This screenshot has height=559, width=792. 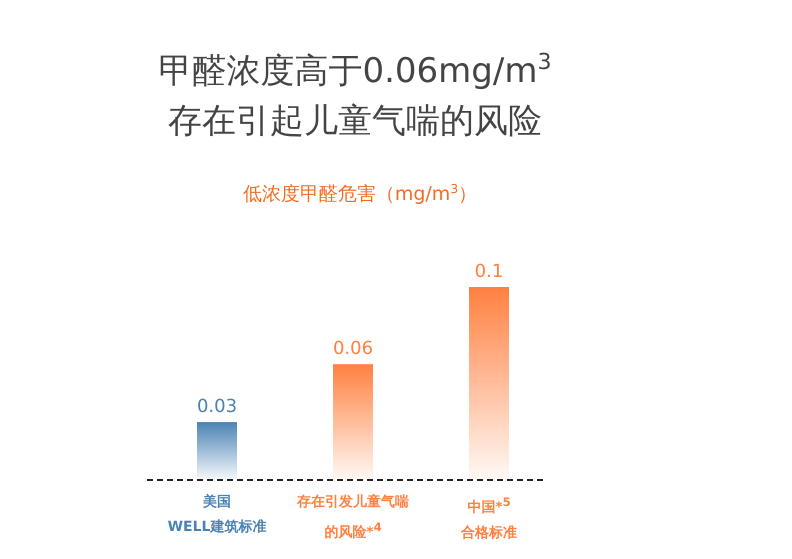 I want to click on x-tick-label: 美国 WELL建筑标准, so click(x=217, y=514).